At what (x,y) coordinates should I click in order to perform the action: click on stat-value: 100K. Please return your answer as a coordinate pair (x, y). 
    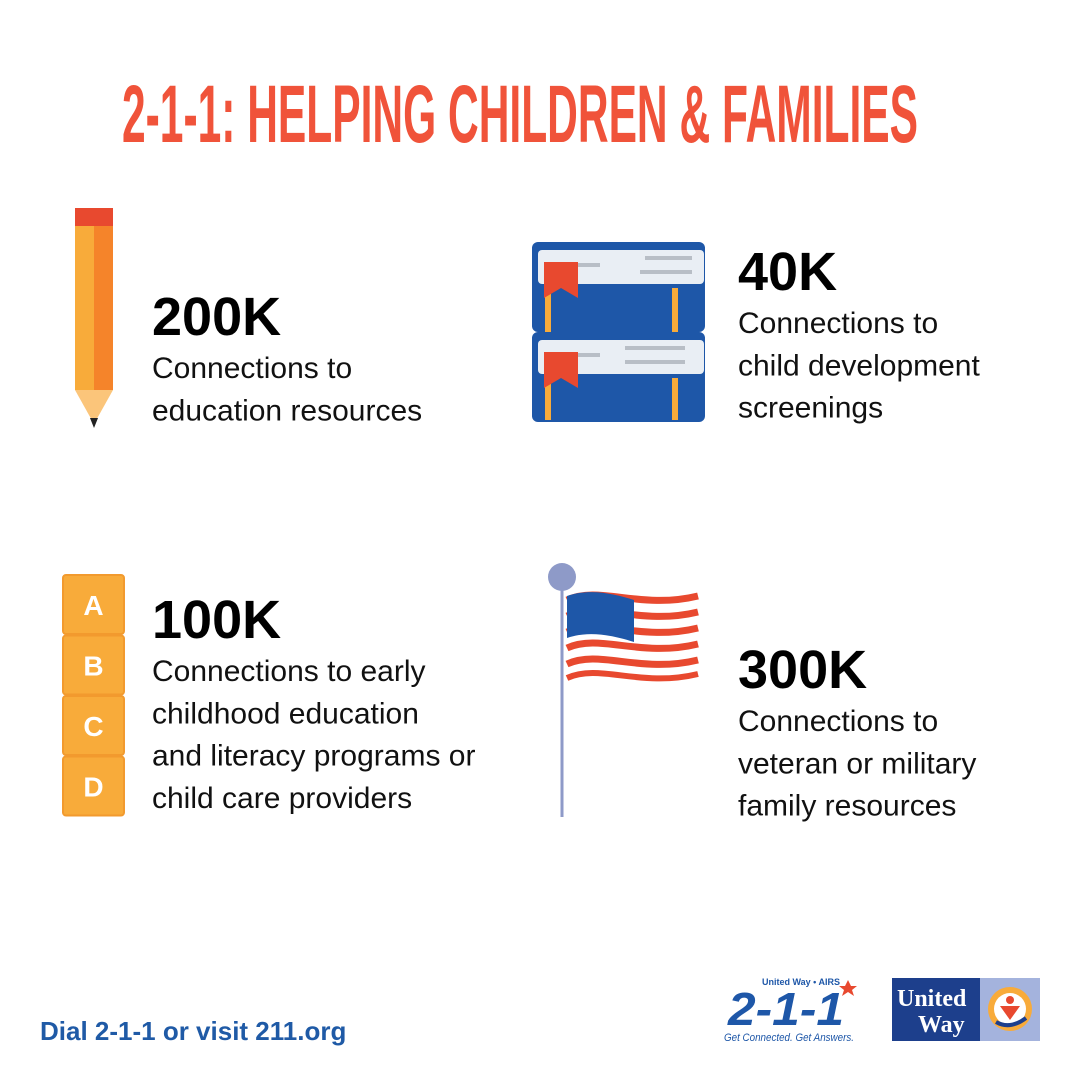
    Looking at the image, I should click on (216, 620).